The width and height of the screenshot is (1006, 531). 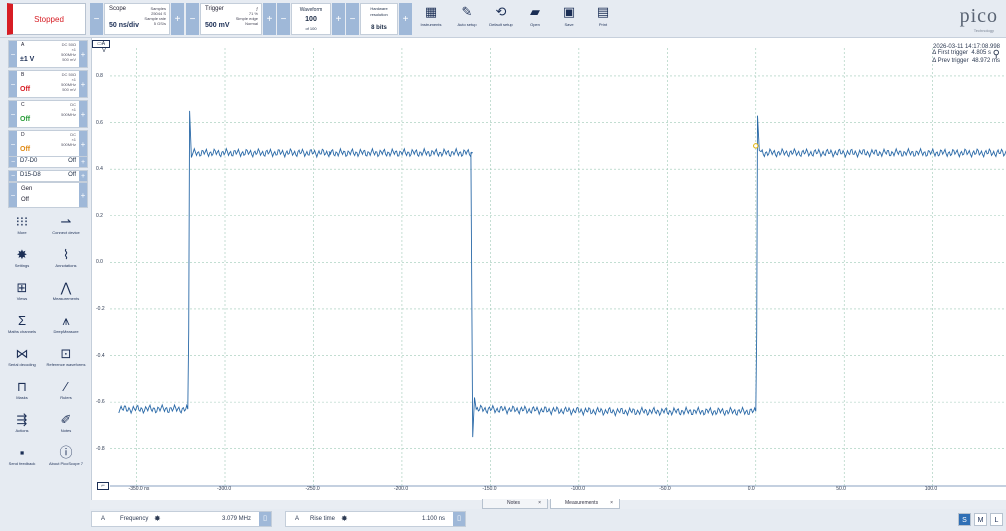 I want to click on ruler-icon: ⁄, so click(x=66, y=386).